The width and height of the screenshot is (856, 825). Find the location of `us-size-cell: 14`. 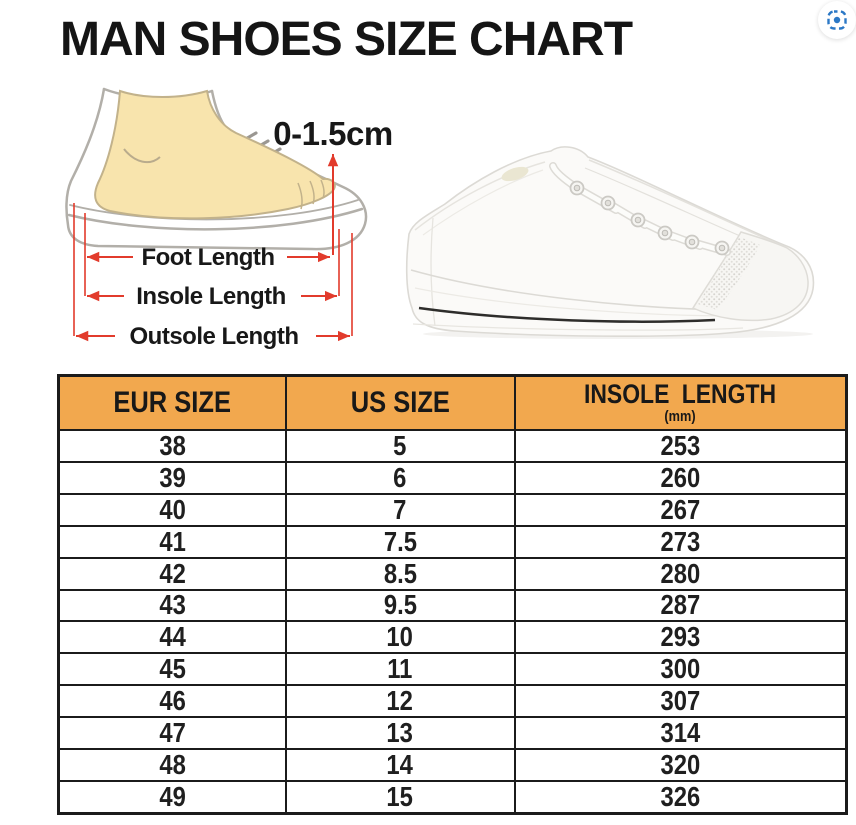

us-size-cell: 14 is located at coordinates (400, 765).